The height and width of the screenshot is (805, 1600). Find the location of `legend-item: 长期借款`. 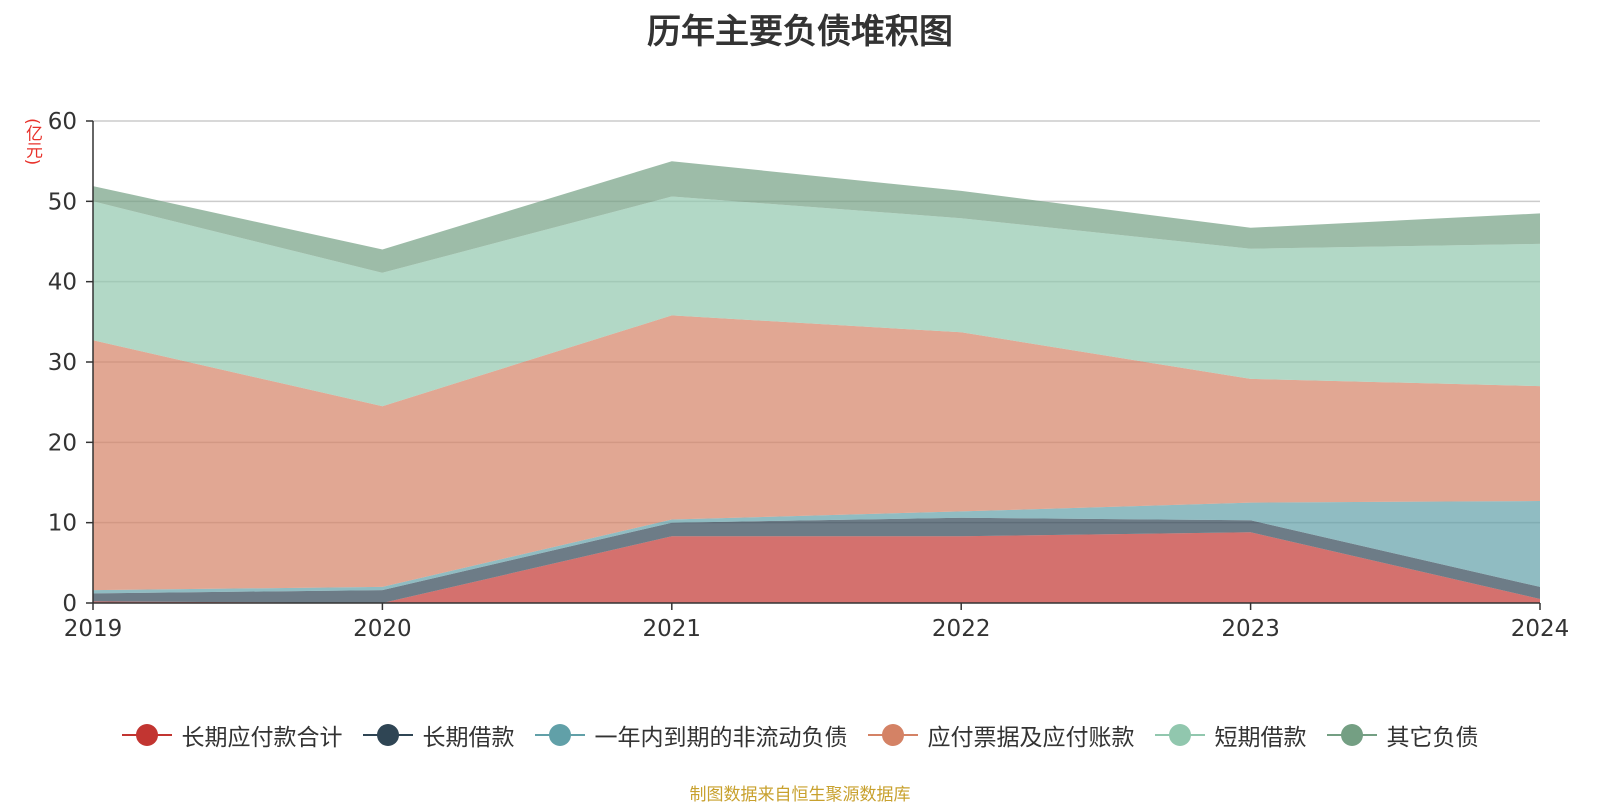

legend-item: 长期借款 is located at coordinates (438, 735).